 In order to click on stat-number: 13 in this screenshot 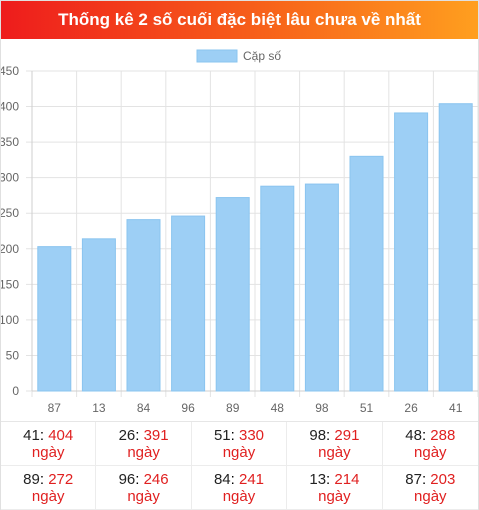, I will do `click(318, 479)`.